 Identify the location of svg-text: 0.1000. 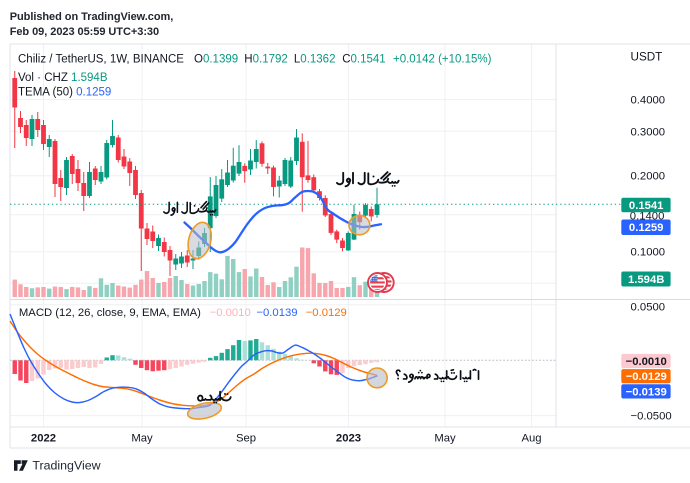
(648, 253).